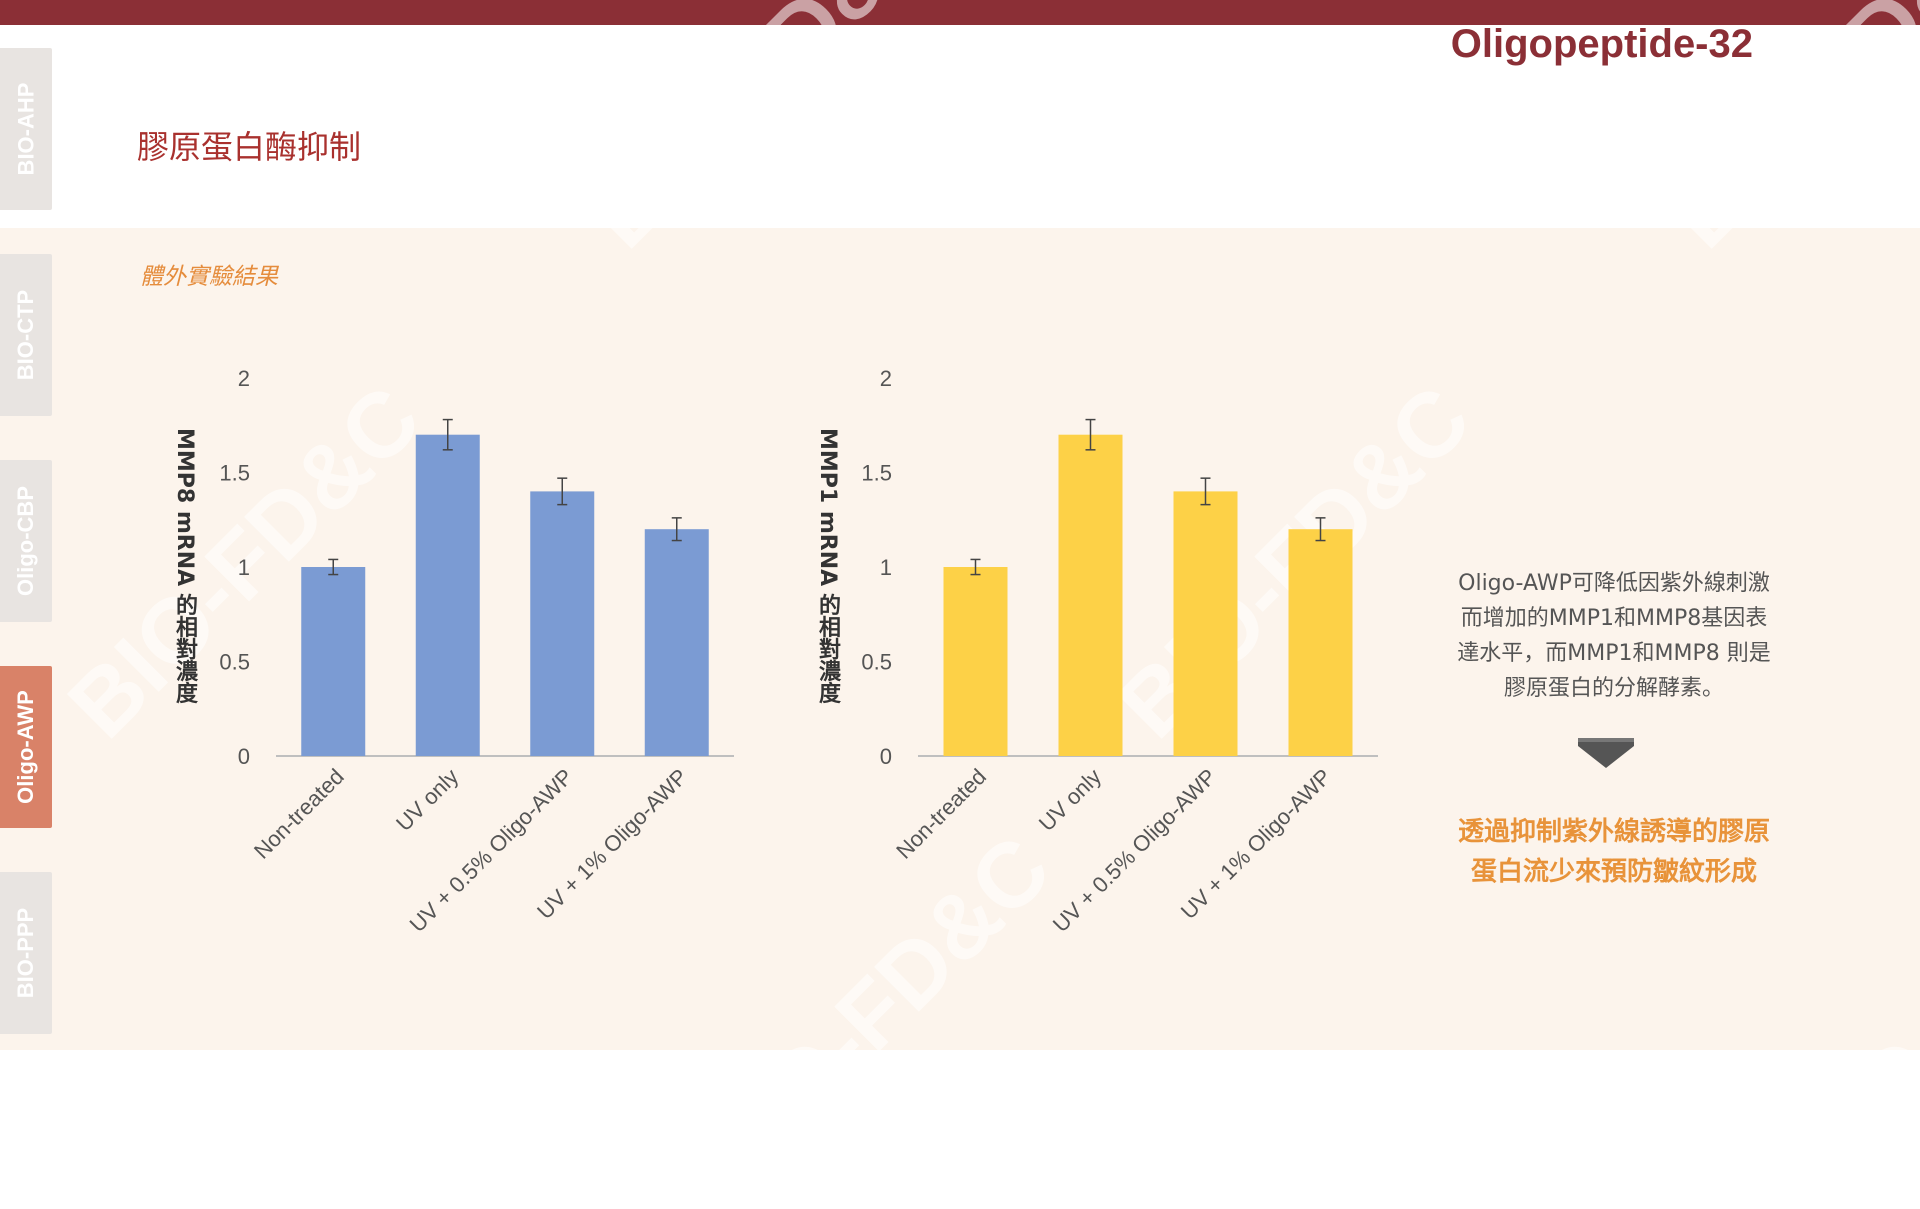 This screenshot has height=1209, width=1920. I want to click on sidebar-tab-bio-ppp: BIO-PPP, so click(26, 953).